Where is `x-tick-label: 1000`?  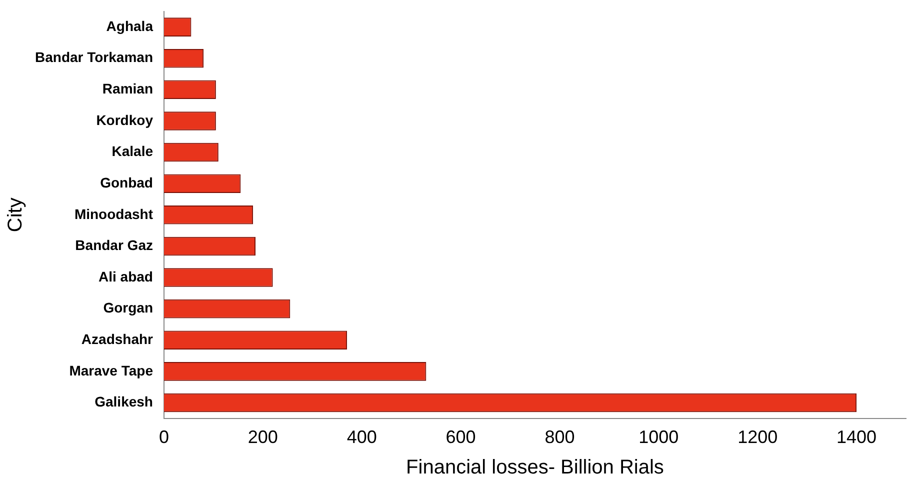 x-tick-label: 1000 is located at coordinates (658, 437).